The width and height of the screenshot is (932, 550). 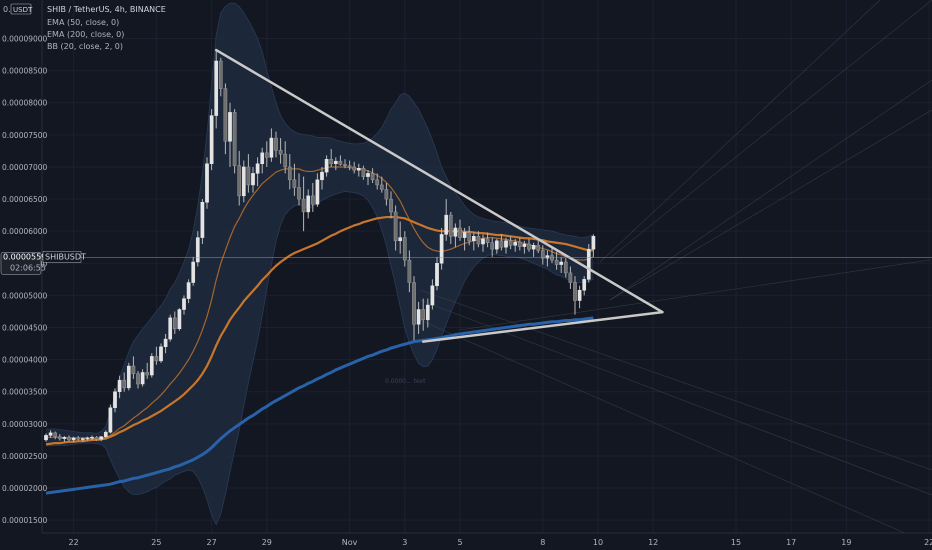 What do you see at coordinates (736, 542) in the screenshot?
I see `x-tick-label: 15` at bounding box center [736, 542].